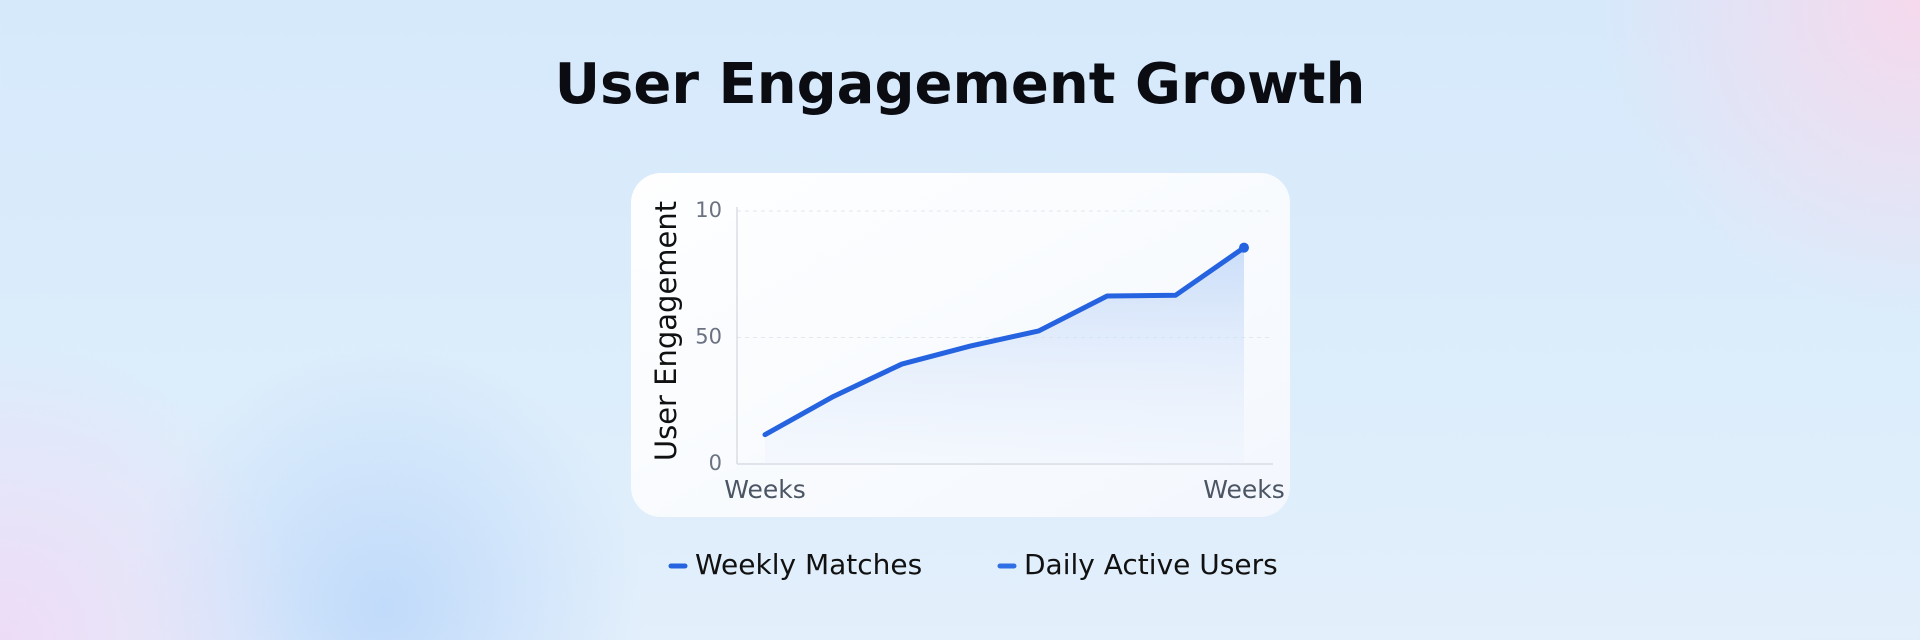 The image size is (1920, 640). What do you see at coordinates (808, 564) in the screenshot?
I see `legend-label: Weekly Matches` at bounding box center [808, 564].